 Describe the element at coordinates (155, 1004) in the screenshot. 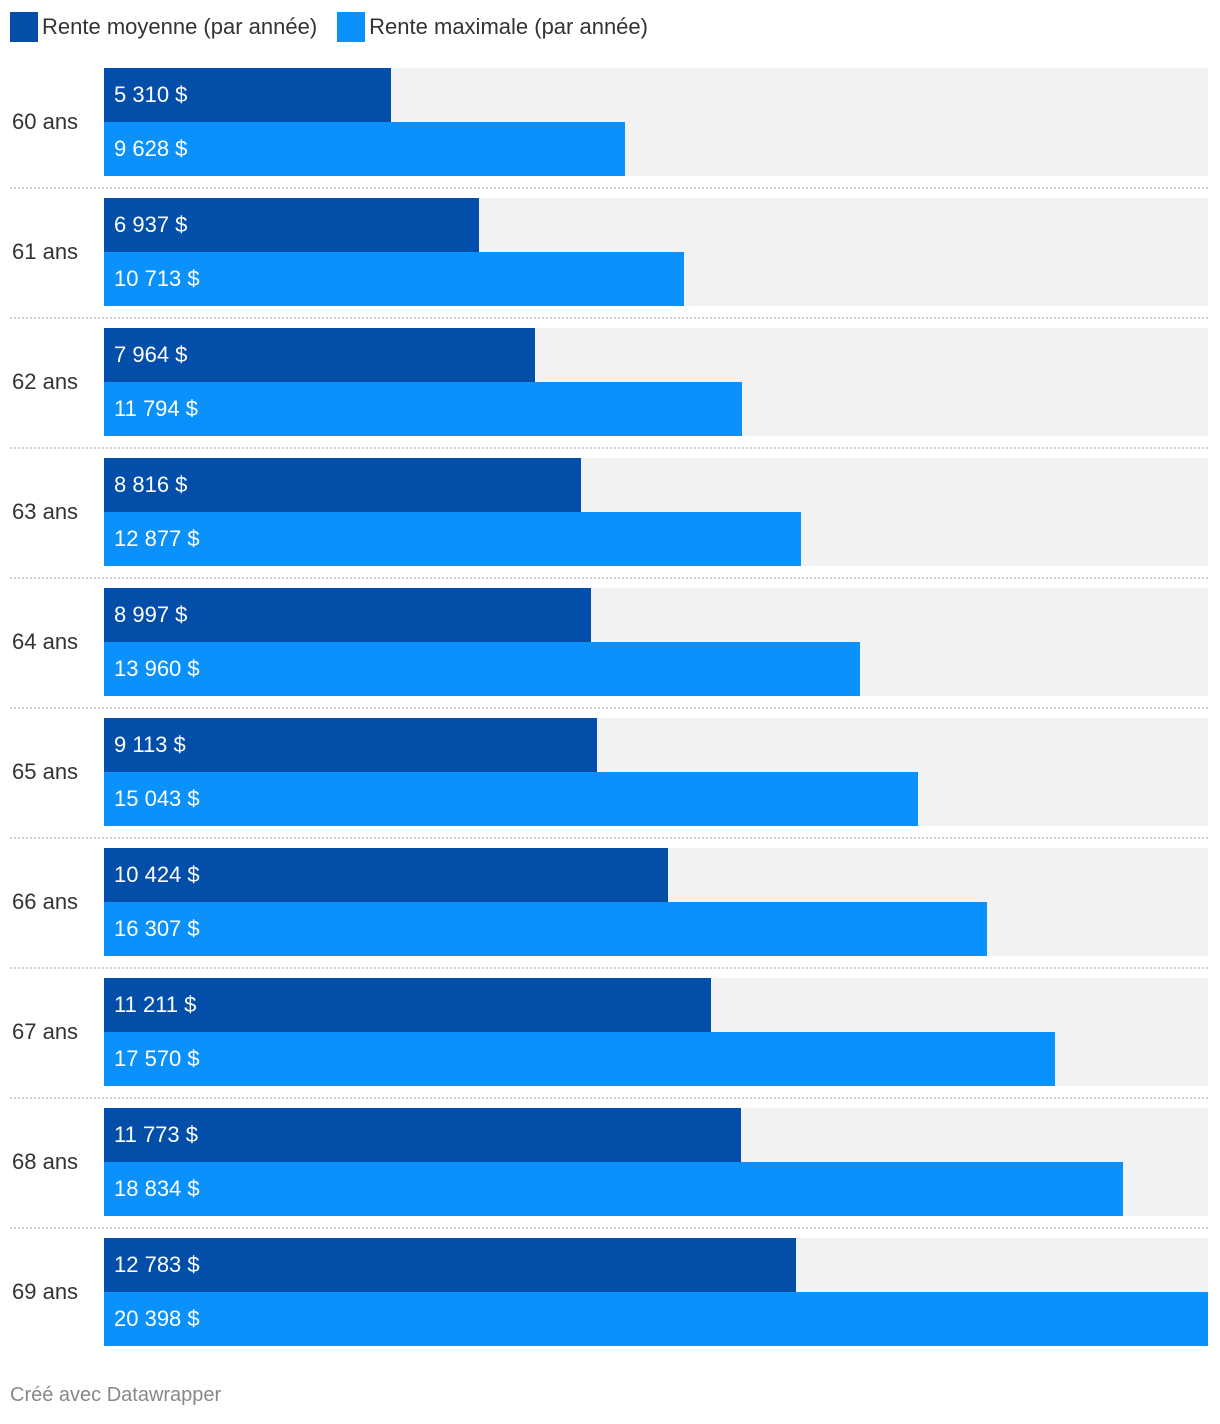

I see `bar-value-label: 11 211 $` at that location.